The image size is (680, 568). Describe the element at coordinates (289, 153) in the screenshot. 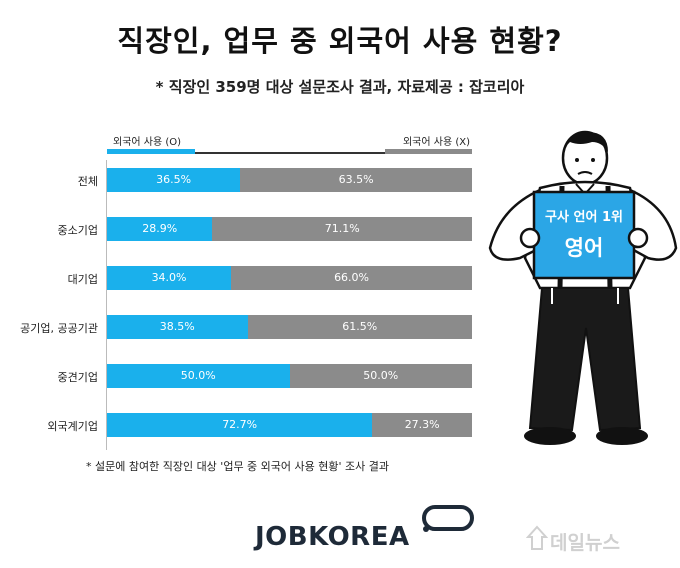

I see `legend-divider` at that location.